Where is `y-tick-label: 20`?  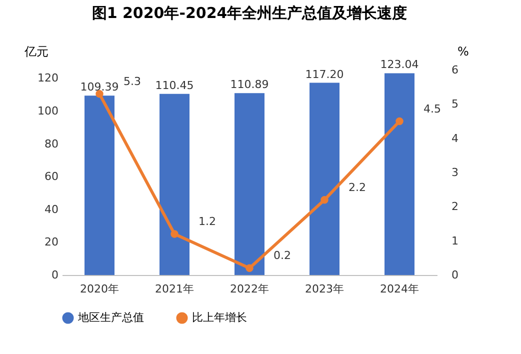 y-tick-label: 20 is located at coordinates (51, 242).